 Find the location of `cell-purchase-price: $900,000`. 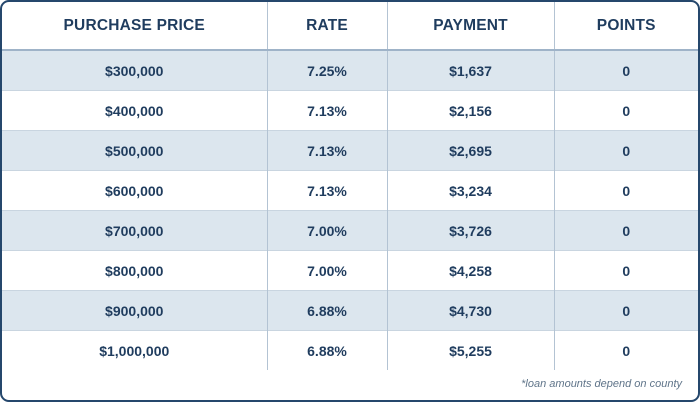

cell-purchase-price: $900,000 is located at coordinates (134, 310).